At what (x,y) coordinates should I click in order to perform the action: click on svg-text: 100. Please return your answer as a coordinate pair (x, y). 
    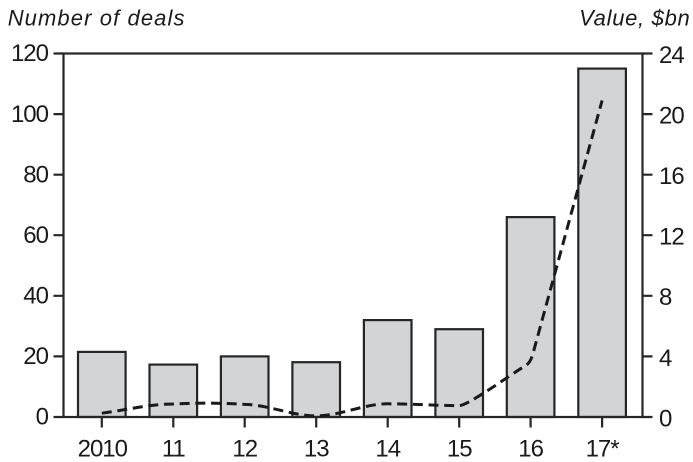
    Looking at the image, I should click on (30, 114).